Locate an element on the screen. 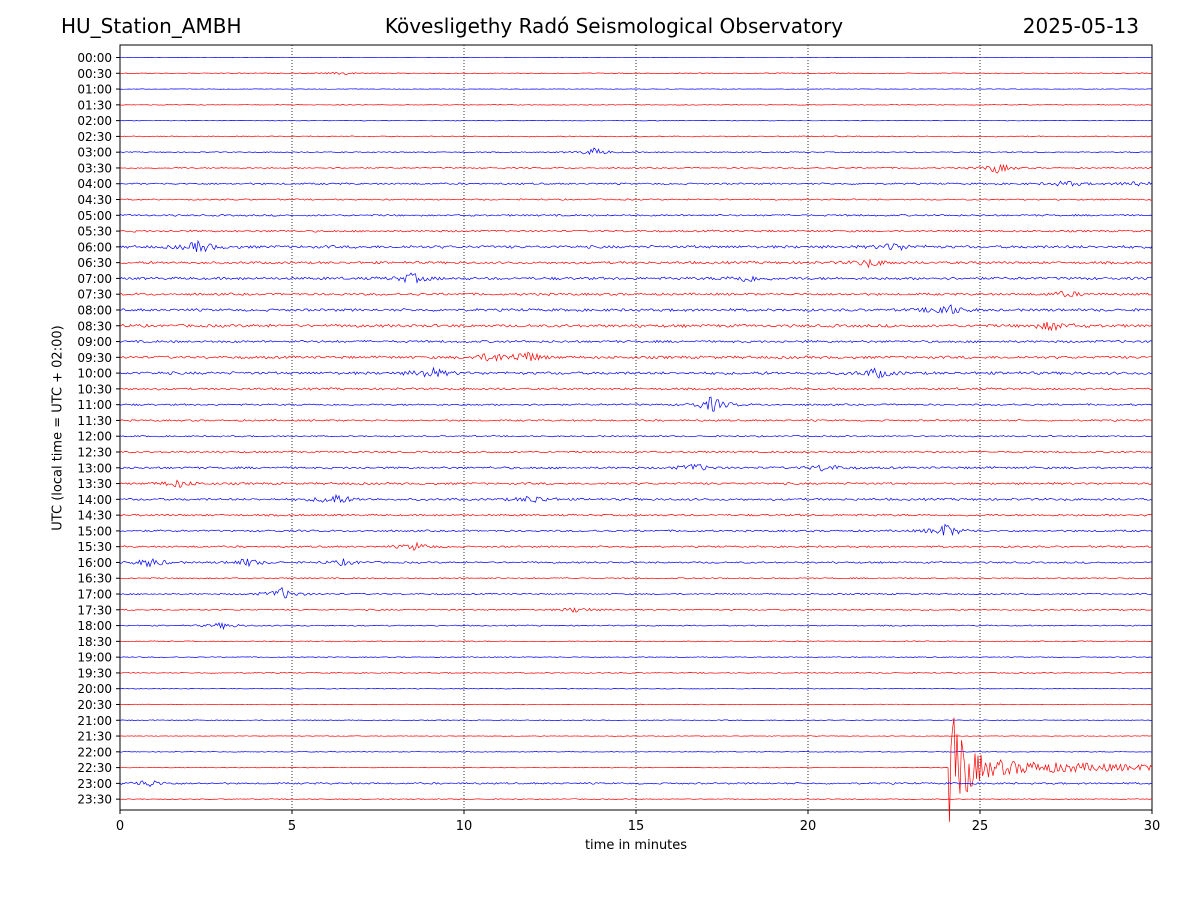  y-tick-label: 22:00 is located at coordinates (94, 752).